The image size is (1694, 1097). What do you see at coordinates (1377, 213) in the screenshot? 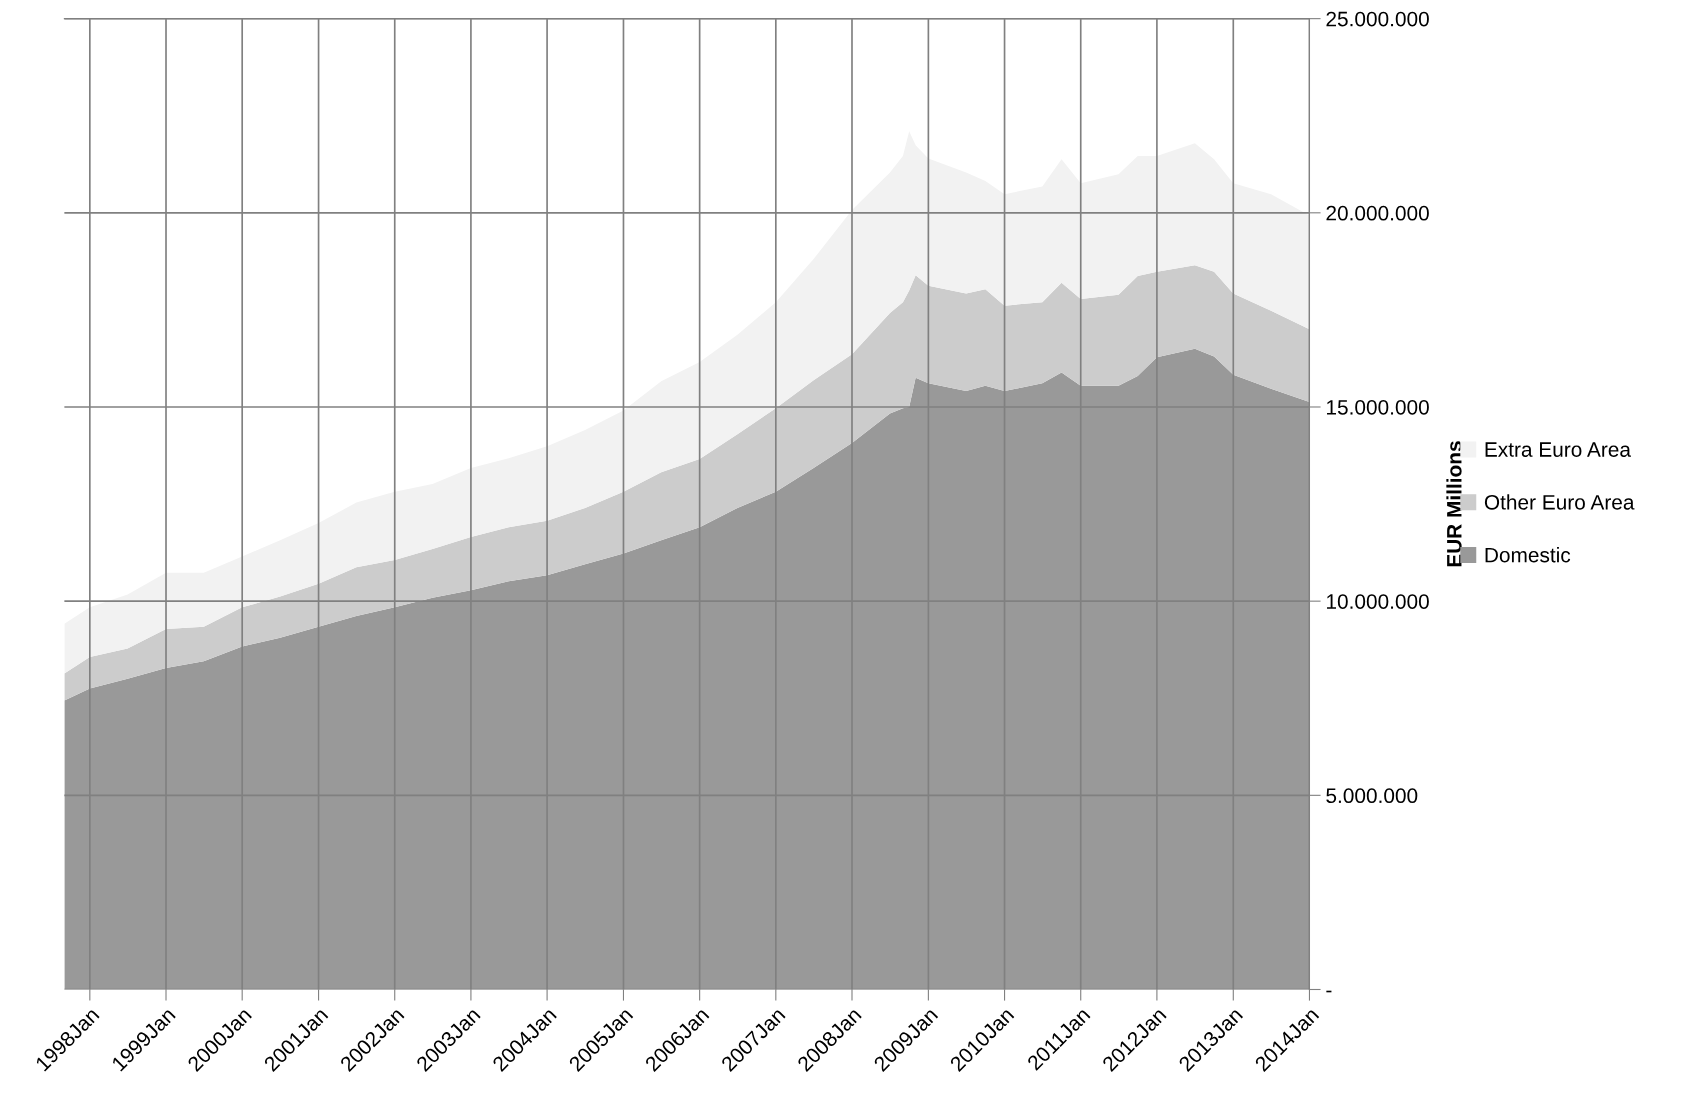
I see `y-tick-label: 20.000.000` at bounding box center [1377, 213].